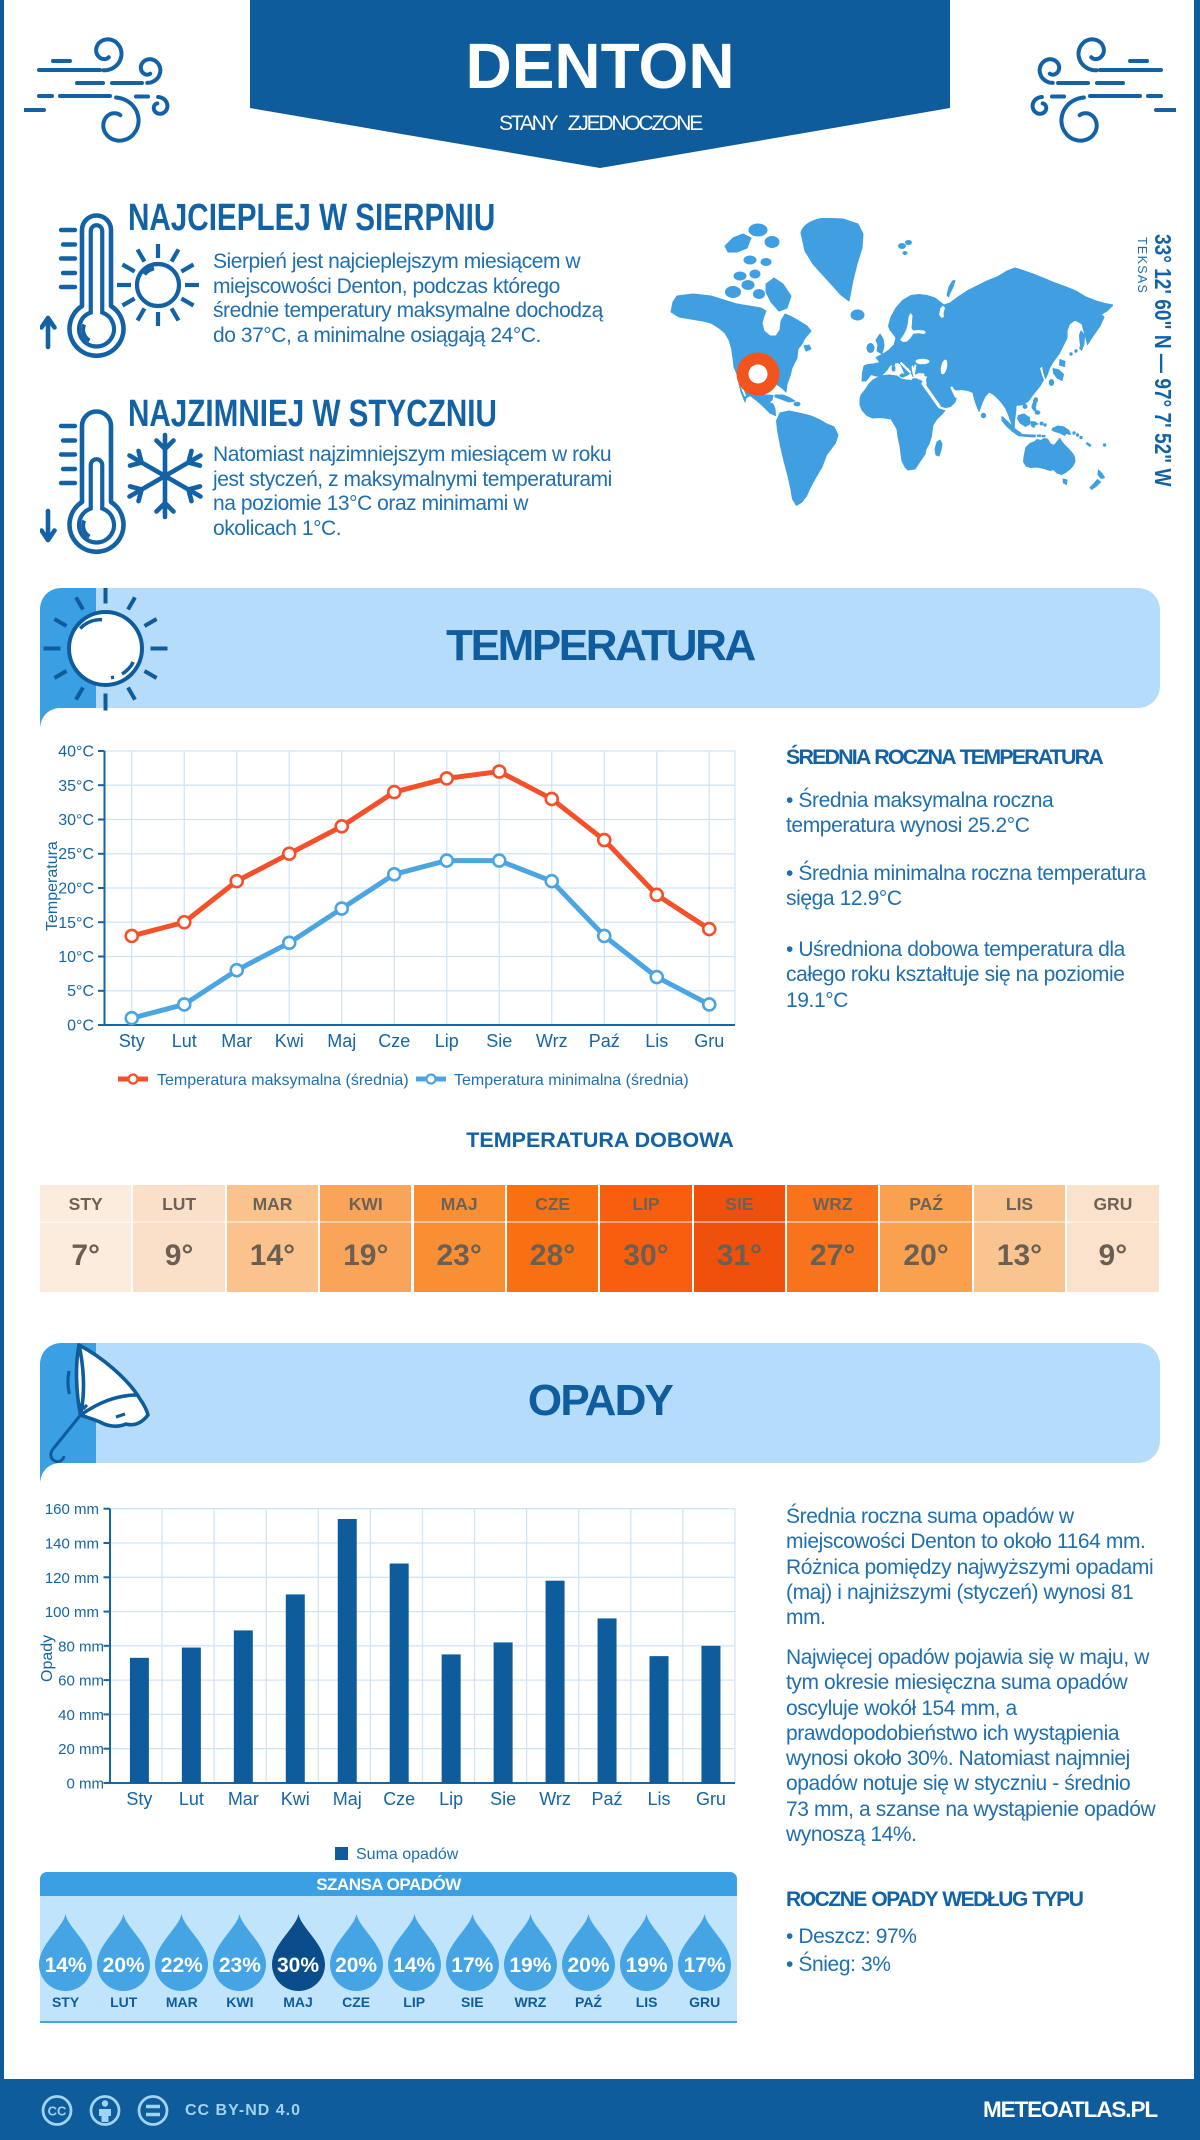  I want to click on svg-text:Temperatura maksymalna (średni: Temperatura maksymalna (średnia), so click(283, 1080).